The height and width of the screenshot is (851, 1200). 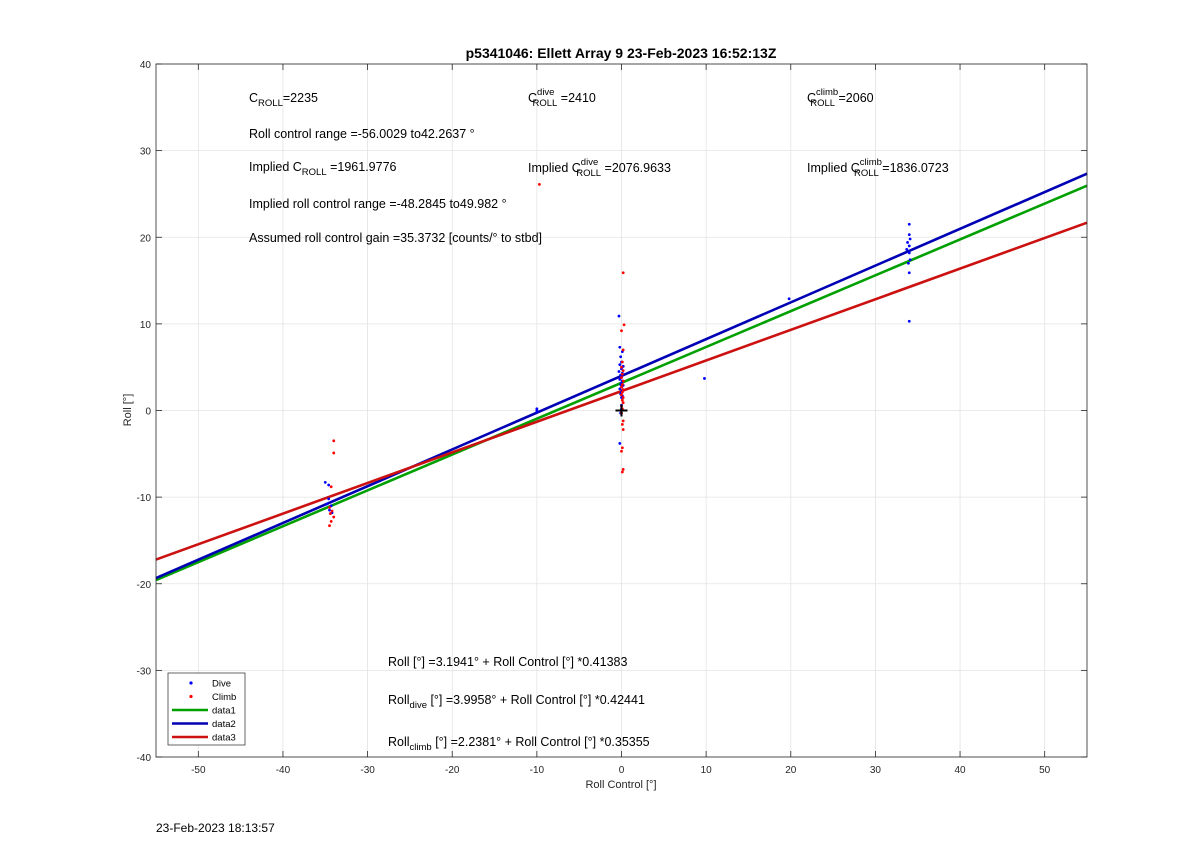 I want to click on y-axis-label: Roll [°], so click(x=128, y=410).